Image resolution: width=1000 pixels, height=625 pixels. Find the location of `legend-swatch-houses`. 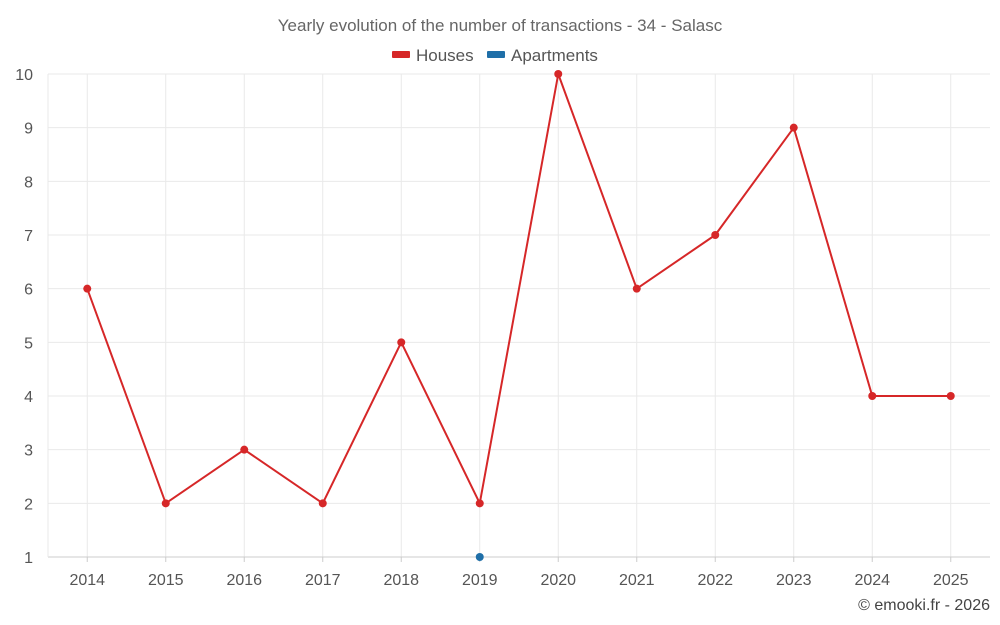

legend-swatch-houses is located at coordinates (401, 54).